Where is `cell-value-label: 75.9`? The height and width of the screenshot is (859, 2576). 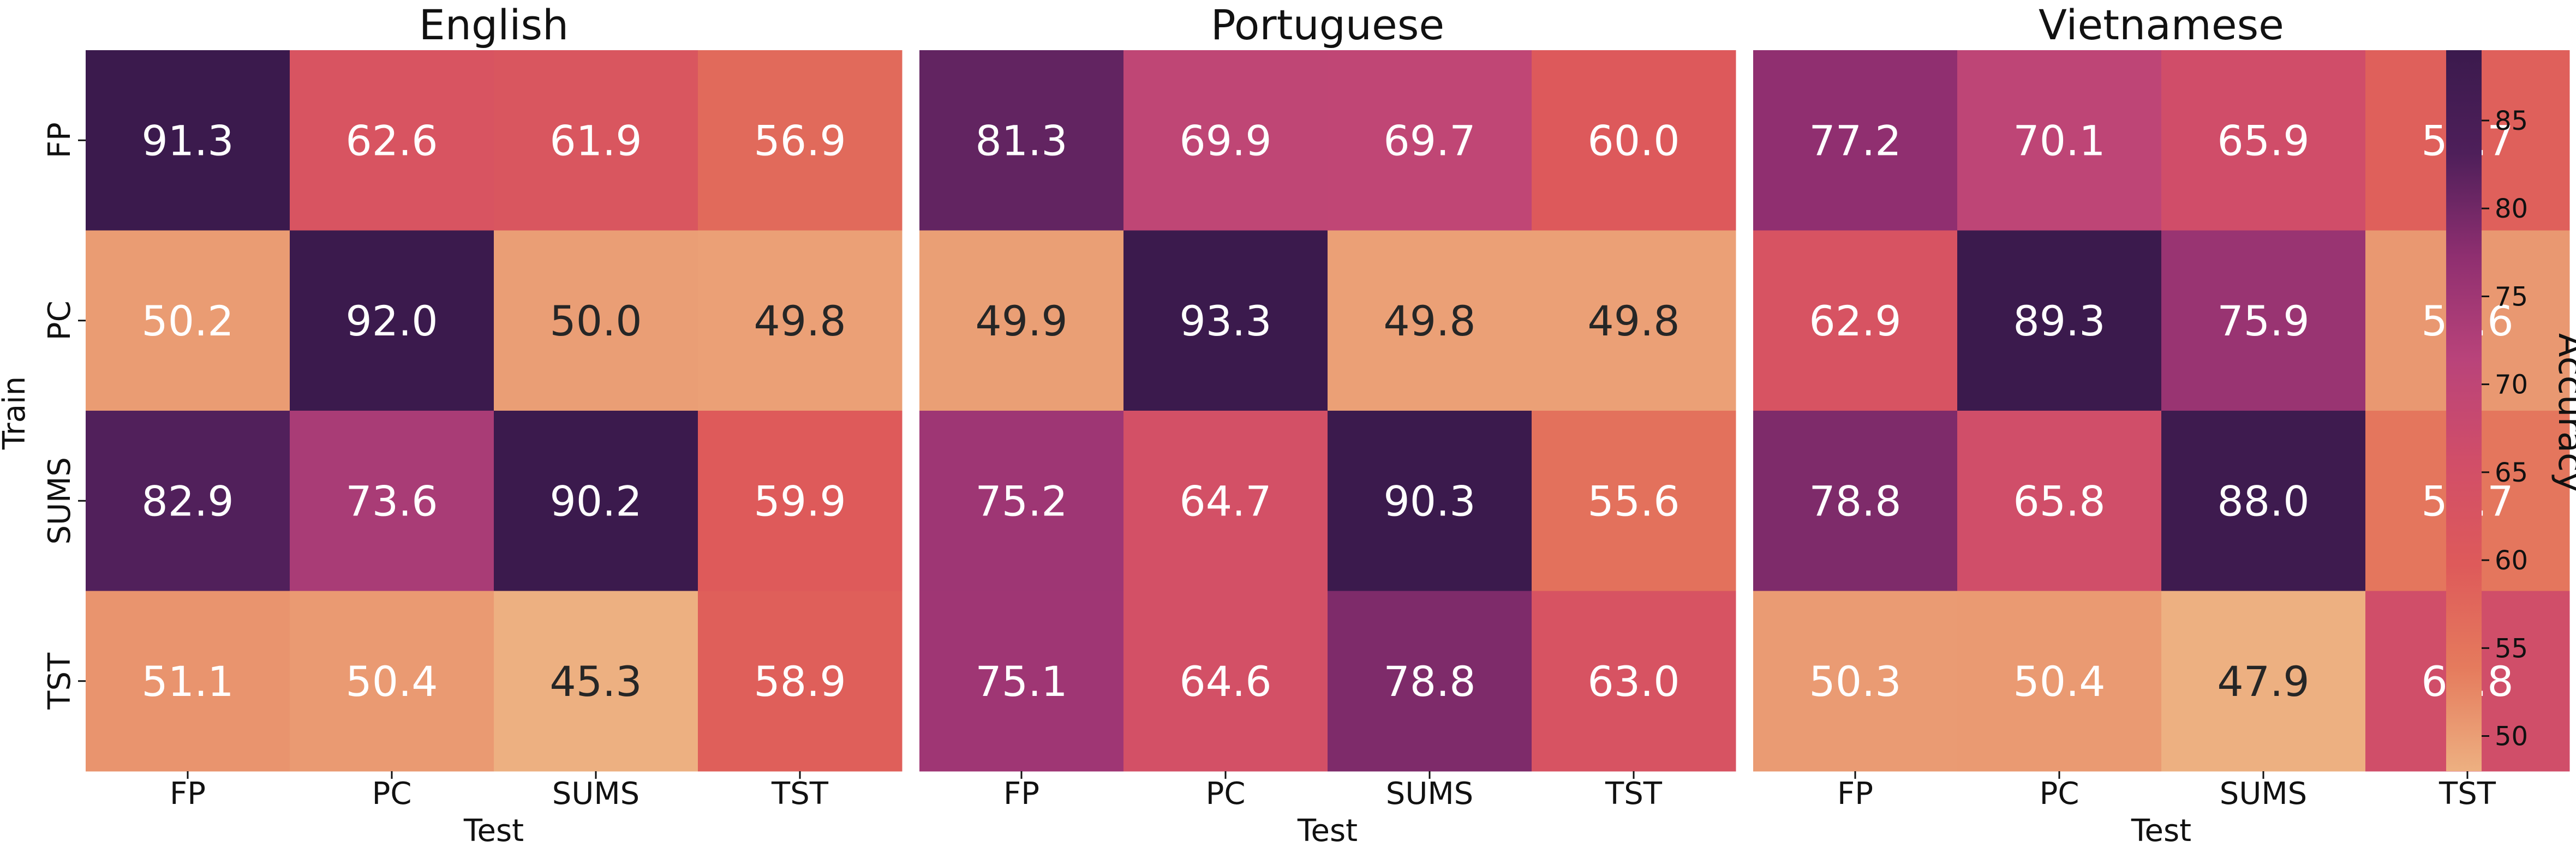 cell-value-label: 75.9 is located at coordinates (2263, 321).